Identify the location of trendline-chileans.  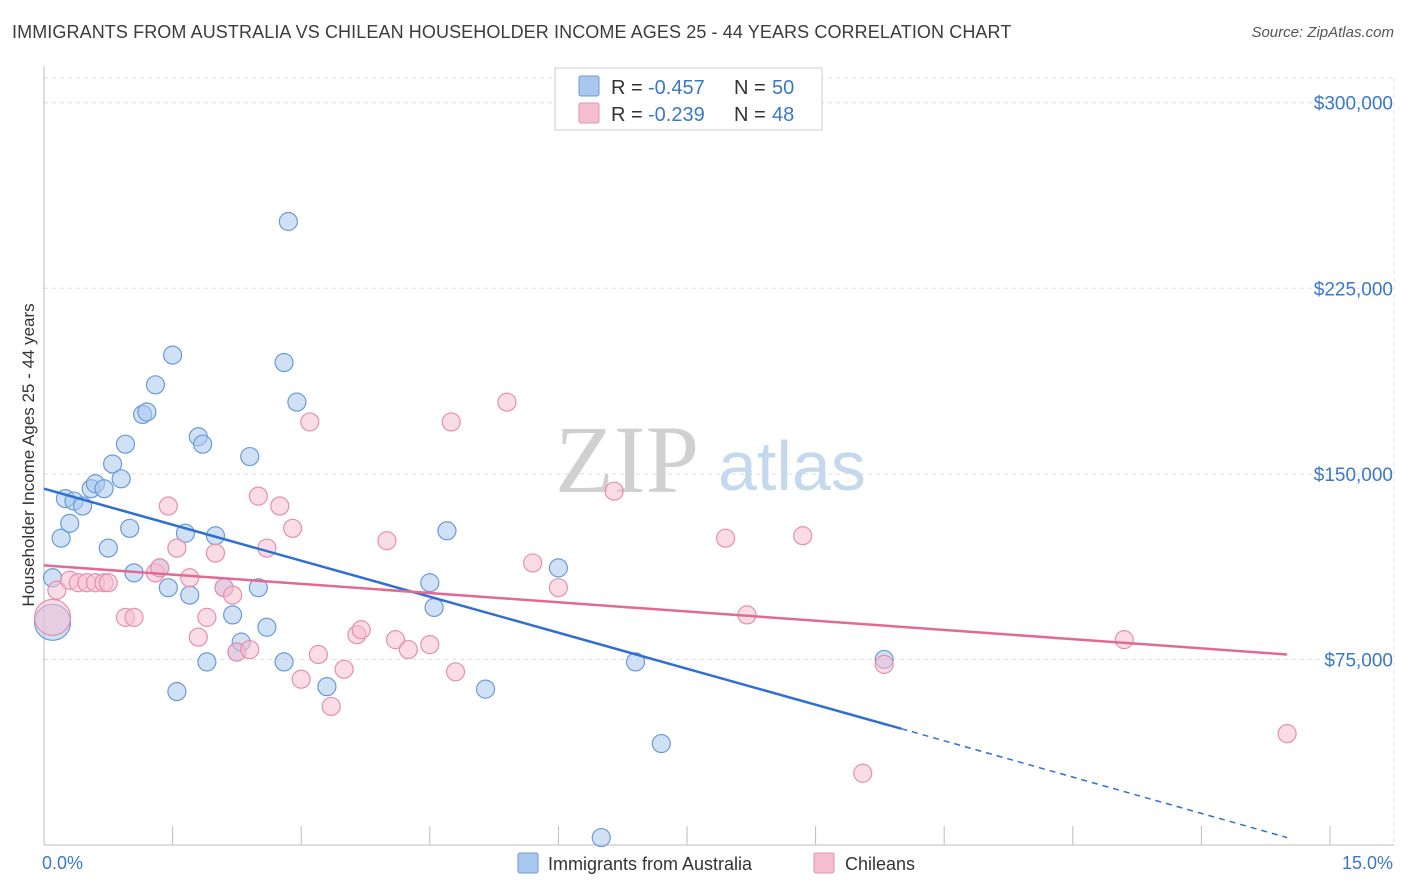
(665, 610).